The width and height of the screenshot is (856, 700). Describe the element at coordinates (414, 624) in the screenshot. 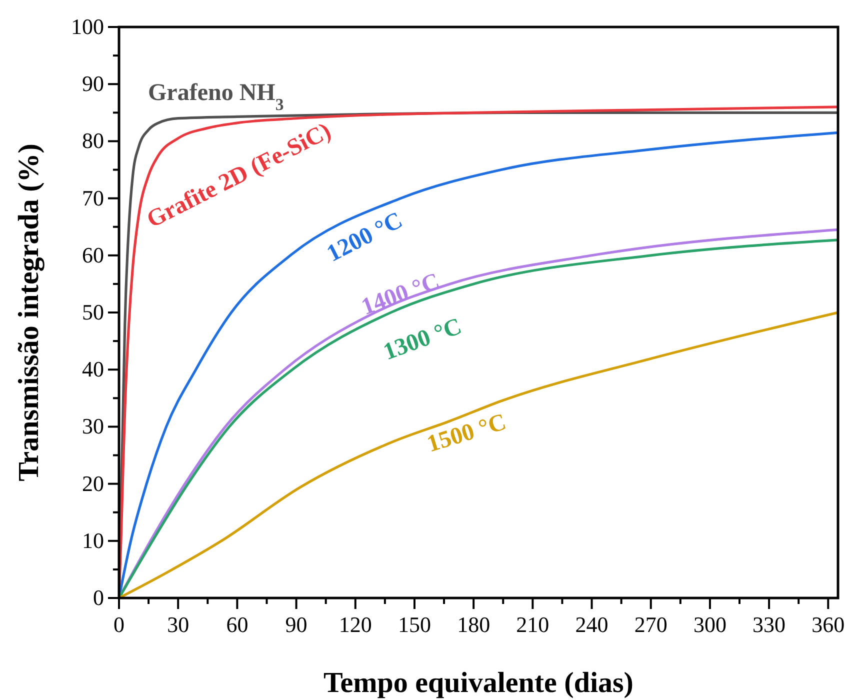

I see `x-tick-label: 150` at that location.